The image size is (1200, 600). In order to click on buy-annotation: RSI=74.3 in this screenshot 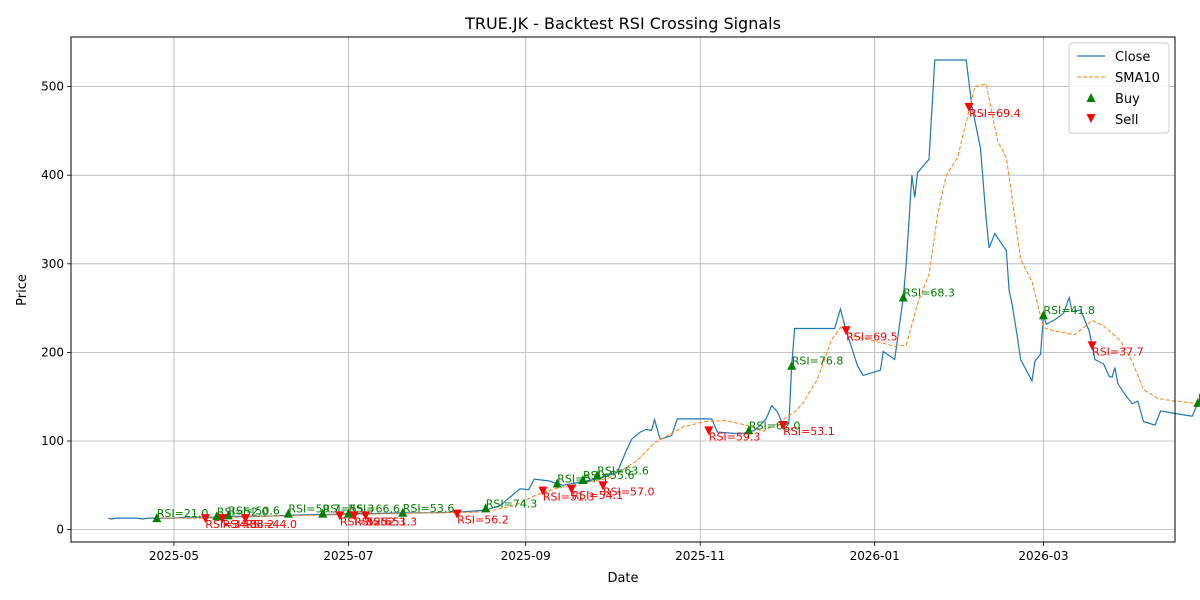, I will do `click(512, 503)`.